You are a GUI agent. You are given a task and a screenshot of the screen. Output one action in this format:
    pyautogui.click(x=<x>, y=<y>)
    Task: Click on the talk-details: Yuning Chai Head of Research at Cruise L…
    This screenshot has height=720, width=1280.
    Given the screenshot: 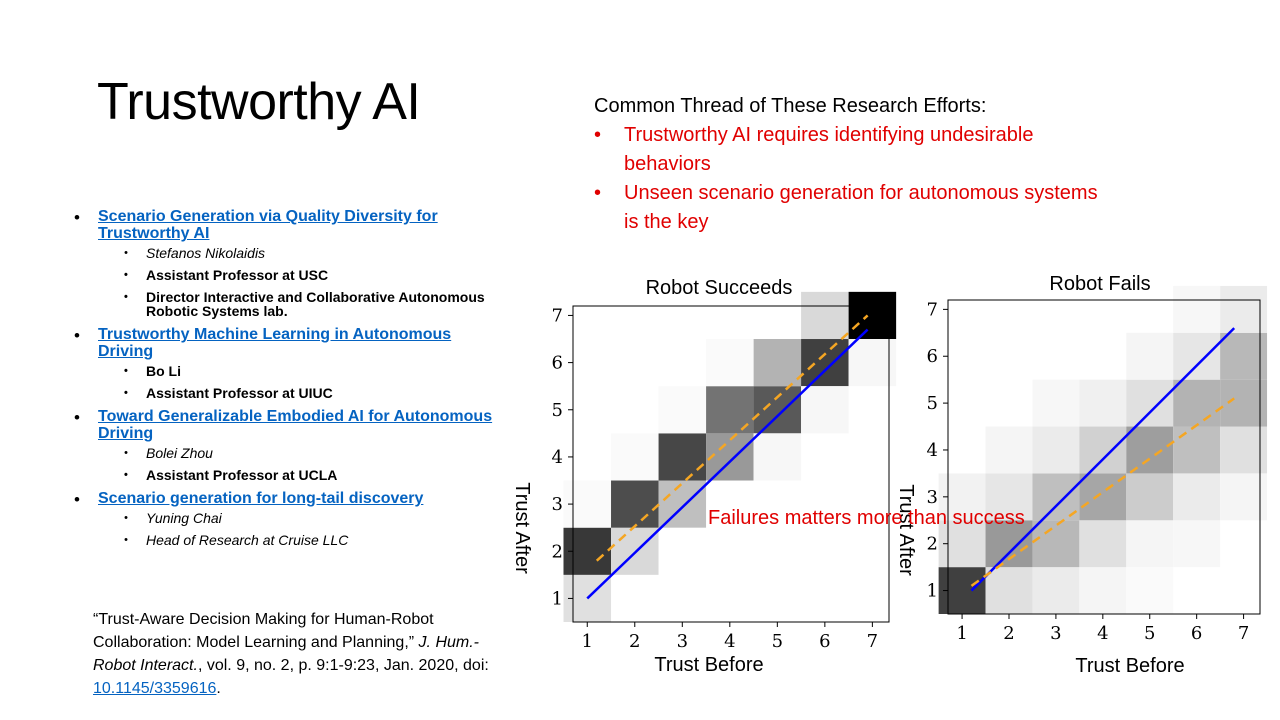 What is the action you would take?
    pyautogui.click(x=296, y=529)
    